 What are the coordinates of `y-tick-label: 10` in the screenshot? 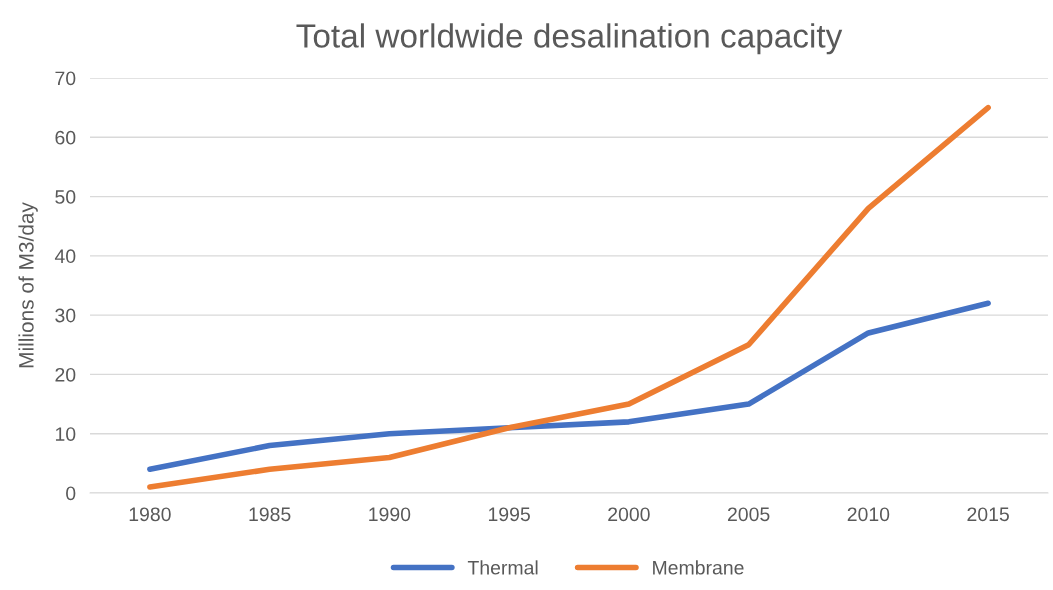 It's located at (65, 434).